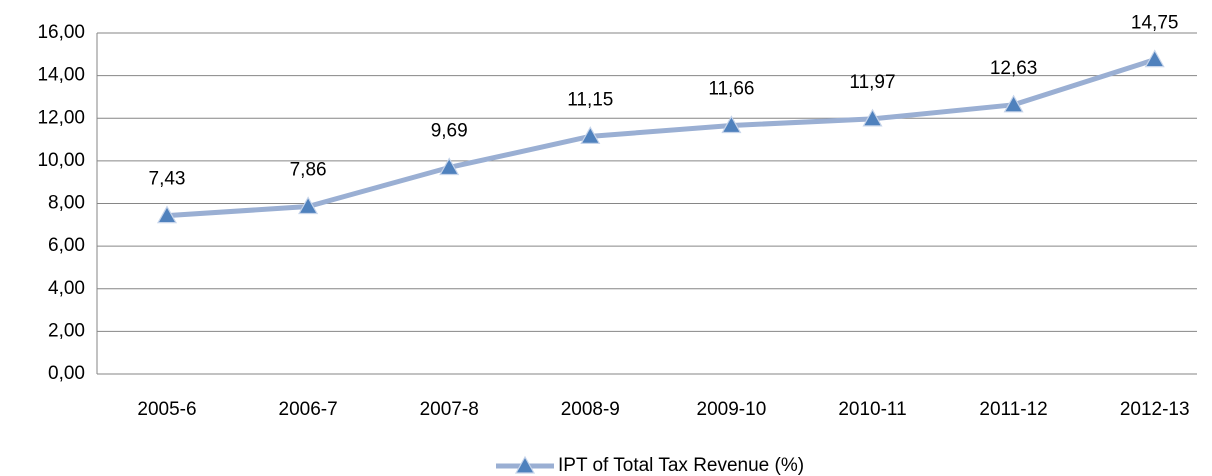  I want to click on x-tick-label: 2006-7, so click(308, 409).